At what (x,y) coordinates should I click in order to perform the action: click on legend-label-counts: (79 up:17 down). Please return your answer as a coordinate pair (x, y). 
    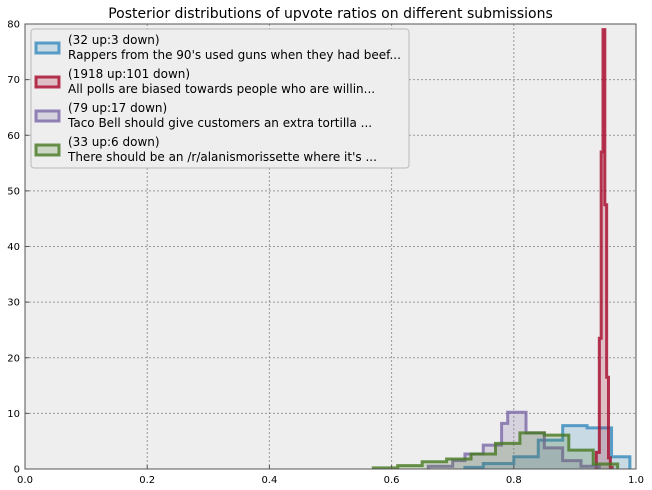
    Looking at the image, I should click on (117, 108).